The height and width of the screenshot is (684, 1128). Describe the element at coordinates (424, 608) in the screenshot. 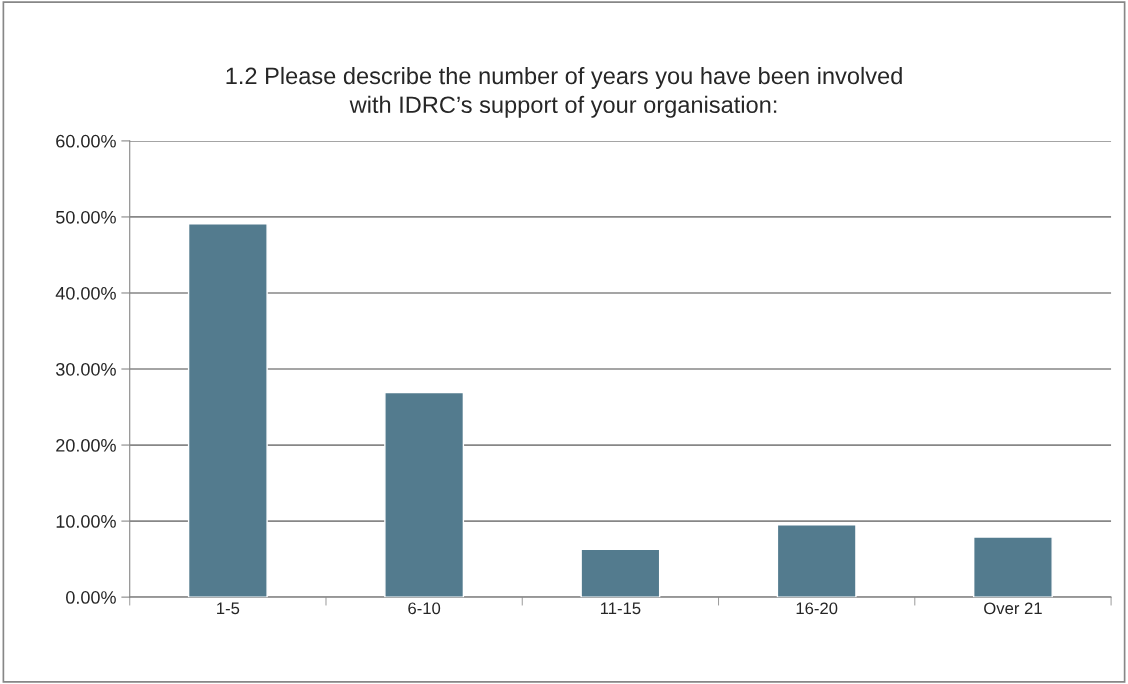

I see `x-tick-label: 6-10` at that location.